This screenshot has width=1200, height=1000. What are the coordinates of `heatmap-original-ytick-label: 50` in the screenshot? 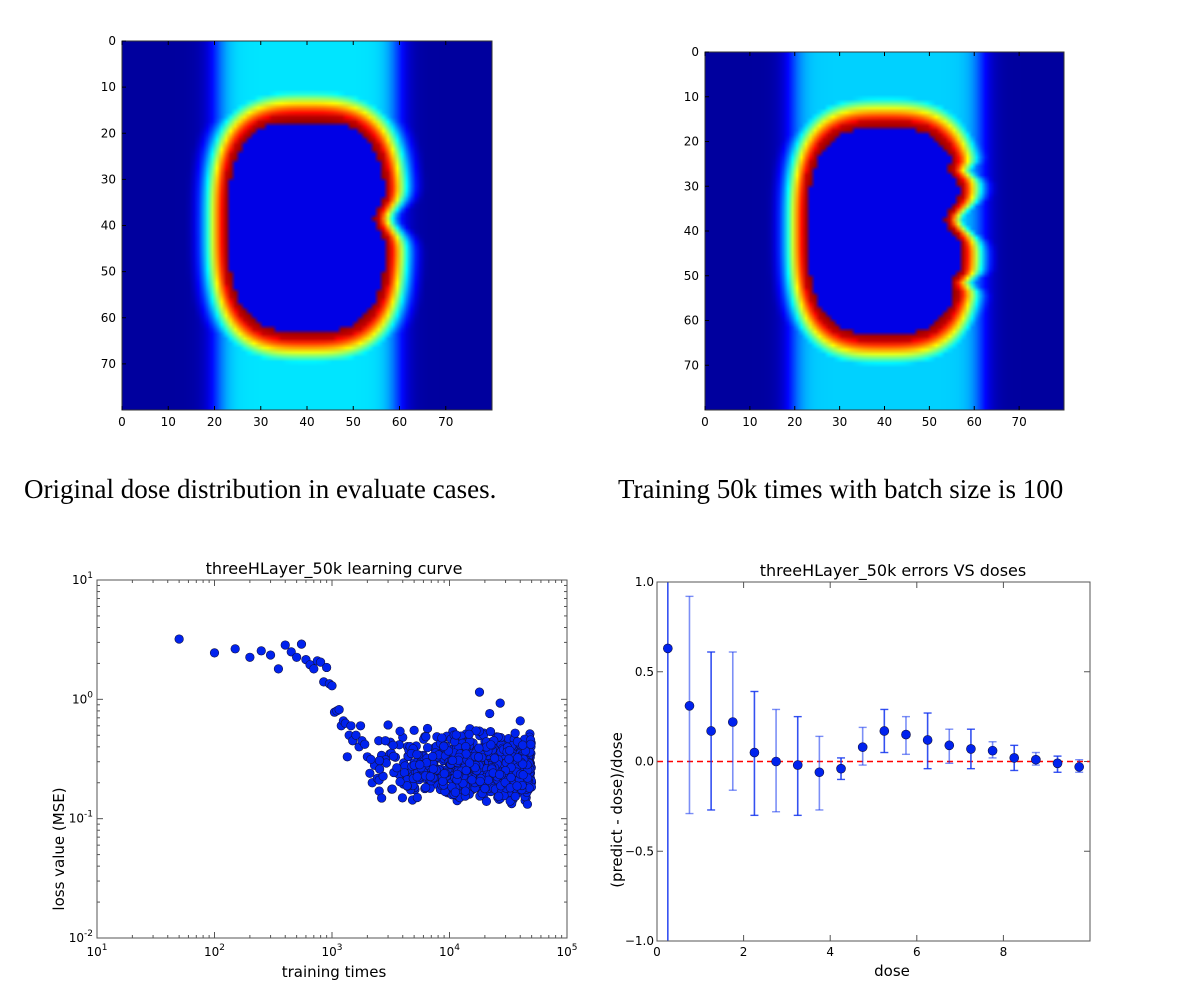 It's located at (108, 272).